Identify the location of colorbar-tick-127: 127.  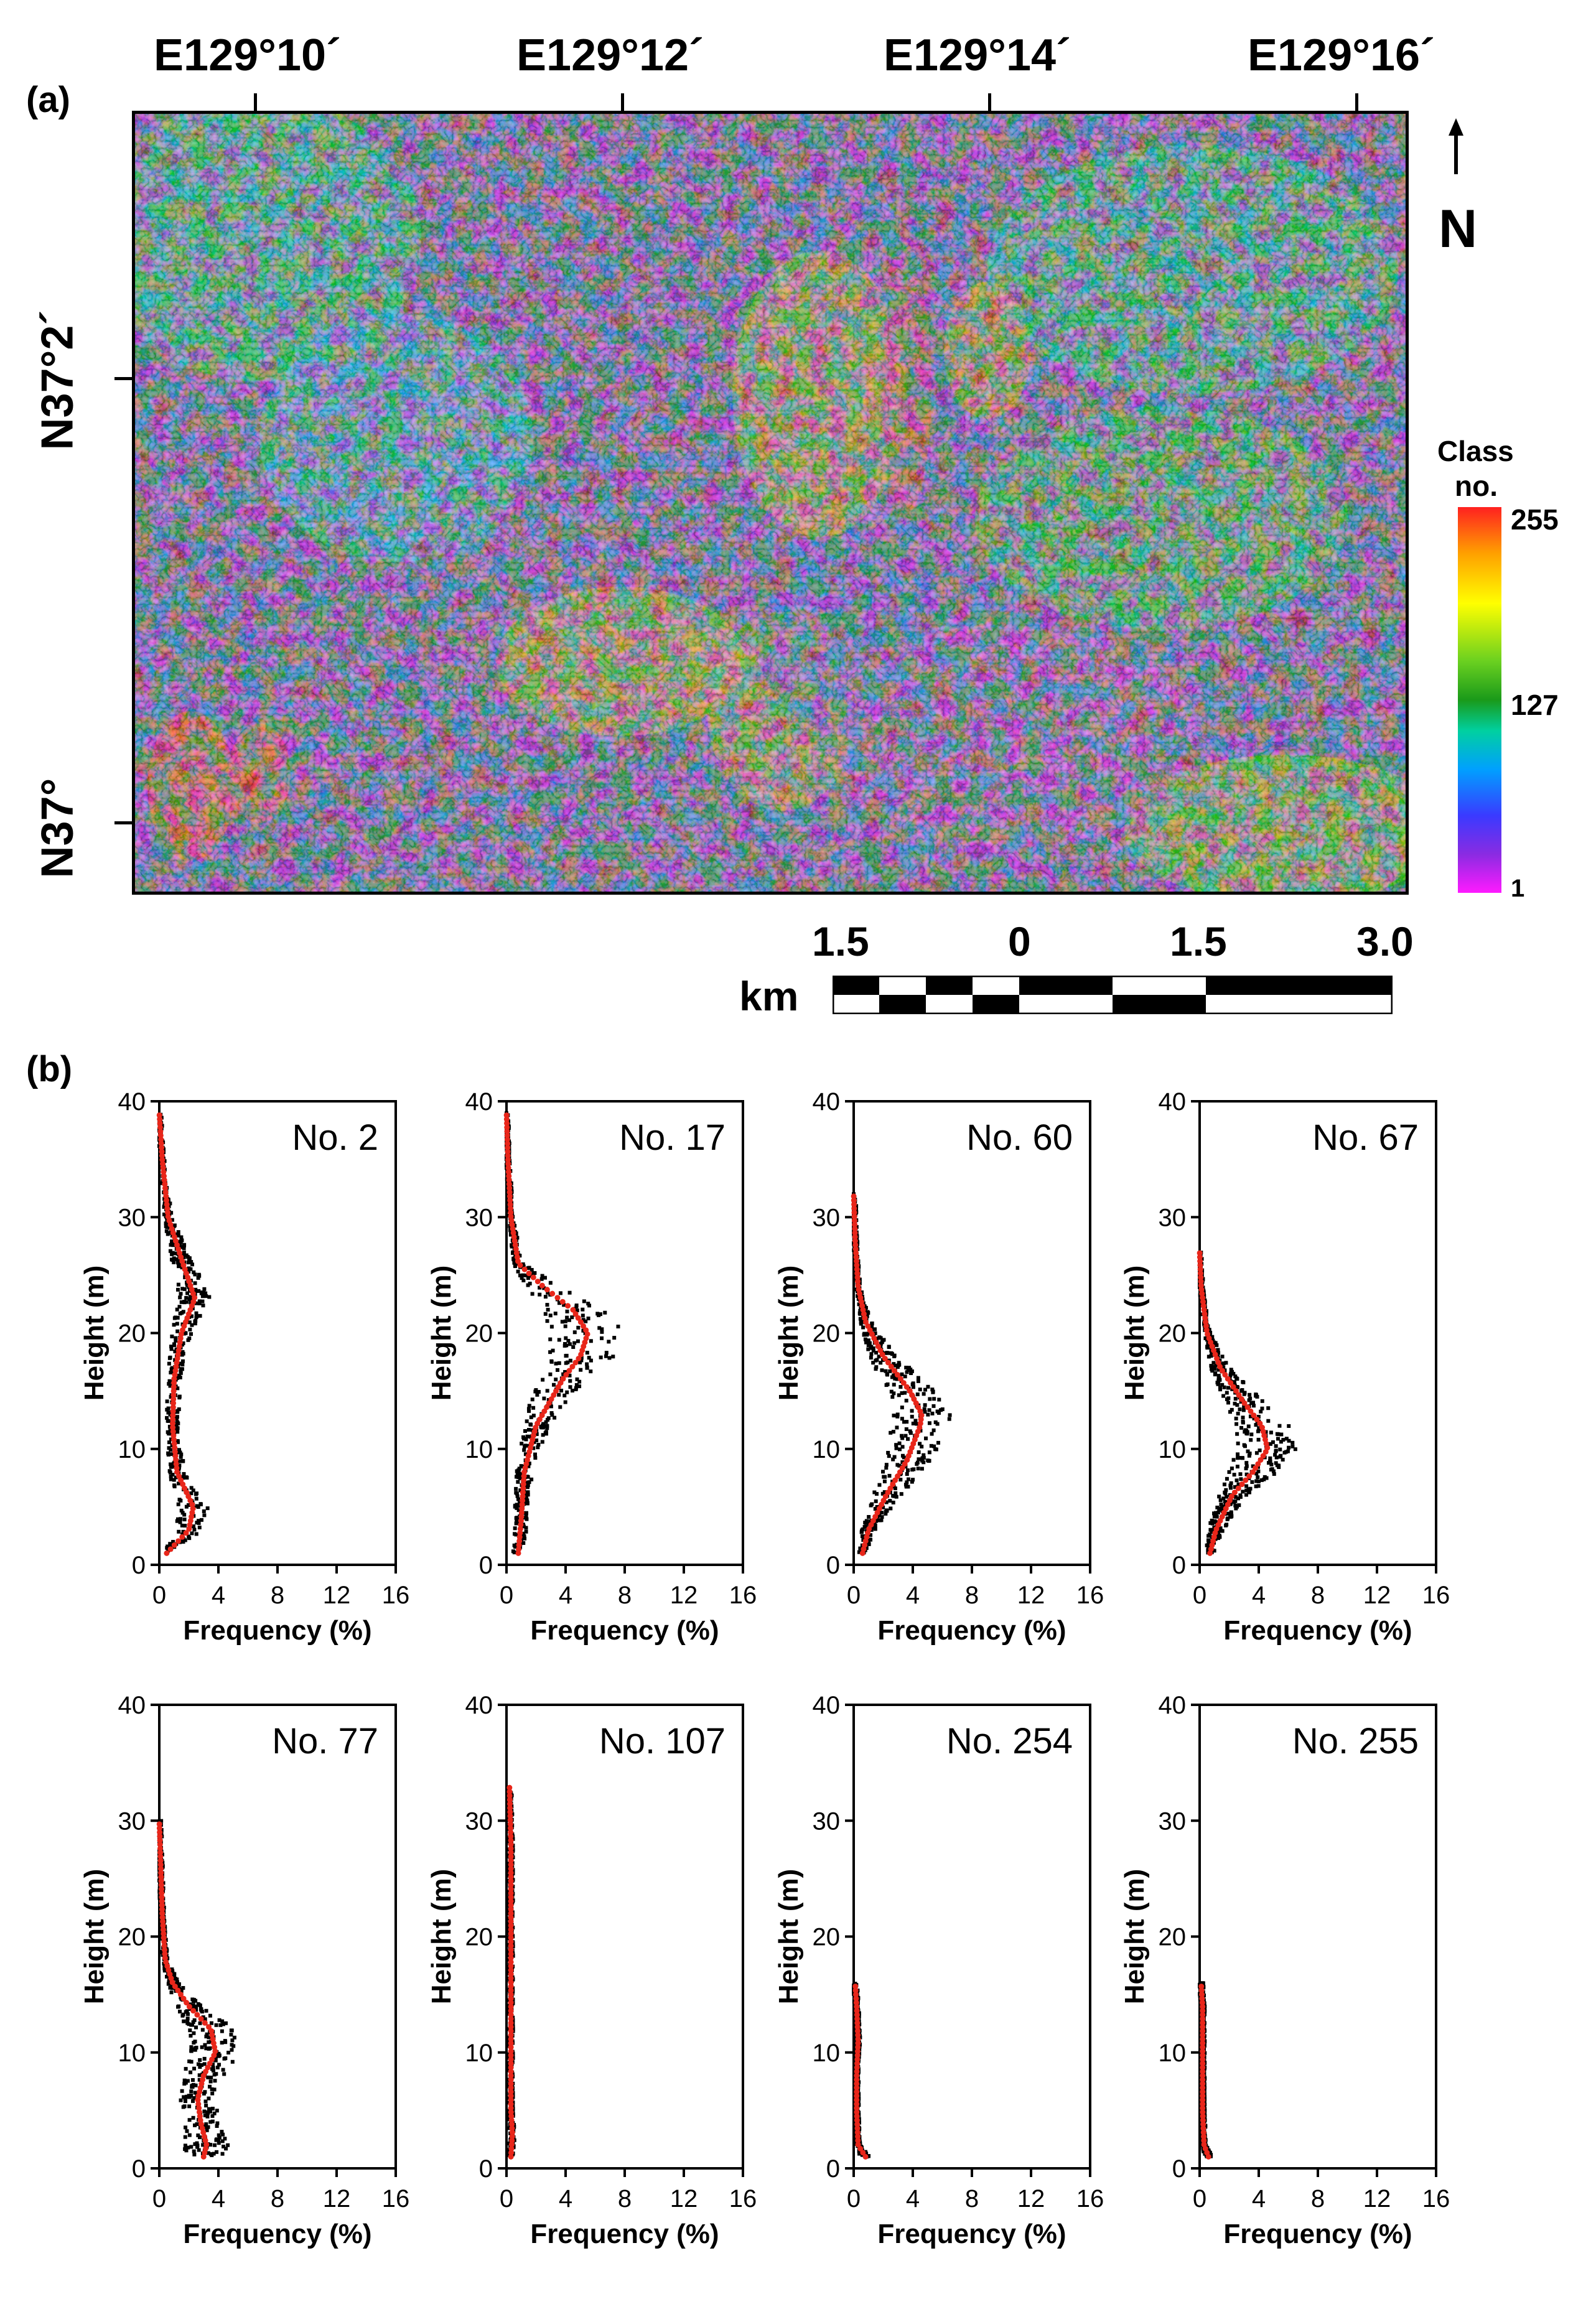
(1535, 705).